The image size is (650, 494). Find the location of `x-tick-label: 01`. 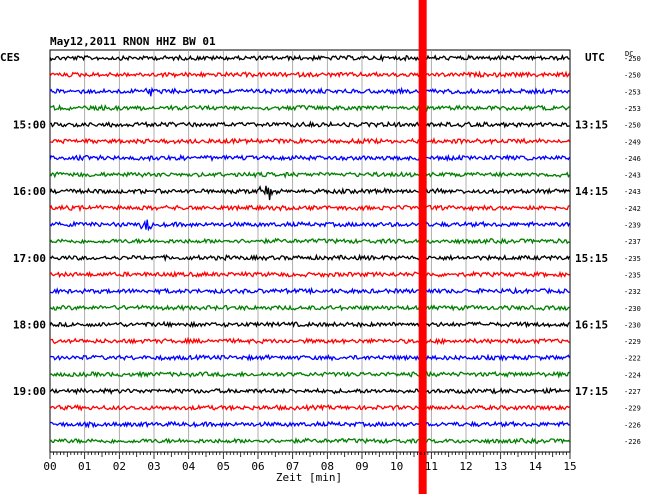

x-tick-label: 01 is located at coordinates (84, 466).